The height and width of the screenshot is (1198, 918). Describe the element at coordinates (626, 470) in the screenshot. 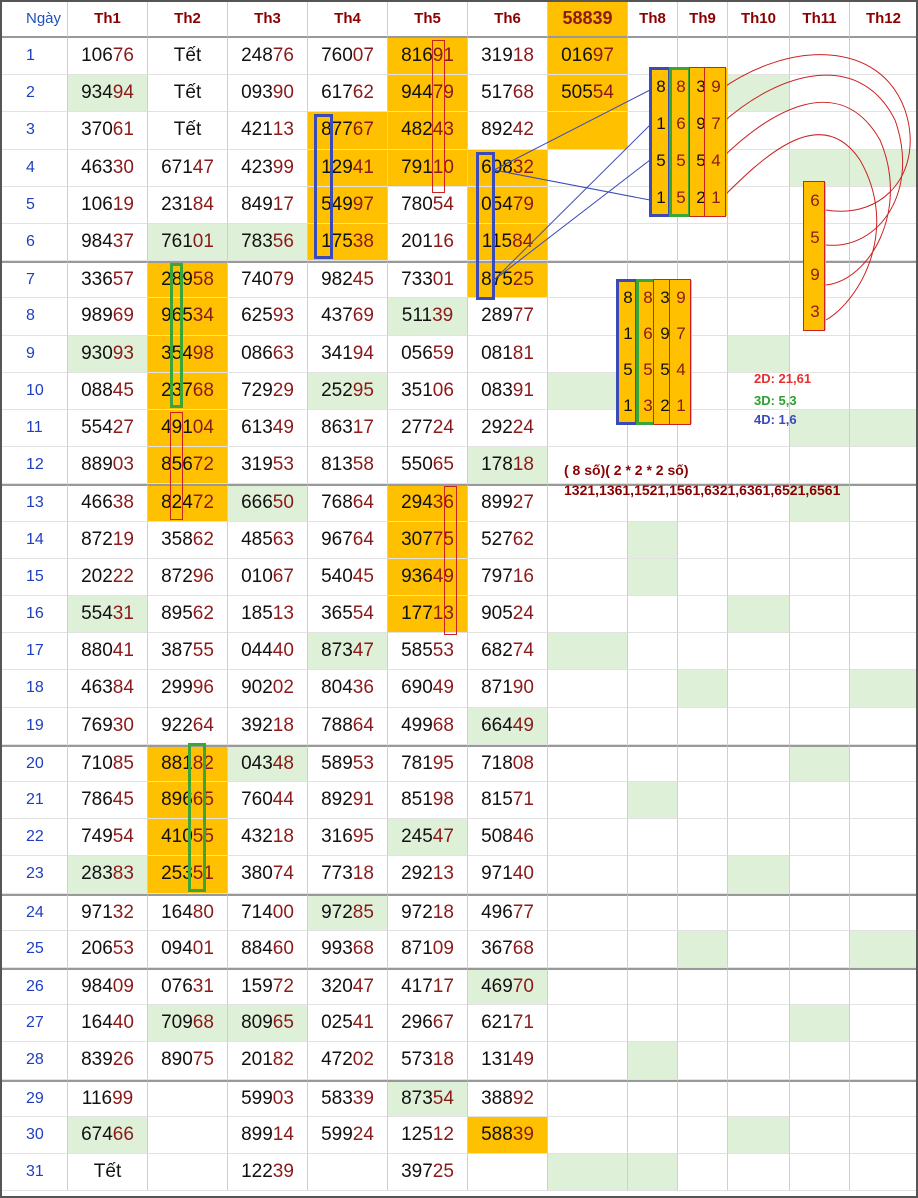

I see `combo-title: ( 8 số)( 2 * 2 * 2 số)` at that location.